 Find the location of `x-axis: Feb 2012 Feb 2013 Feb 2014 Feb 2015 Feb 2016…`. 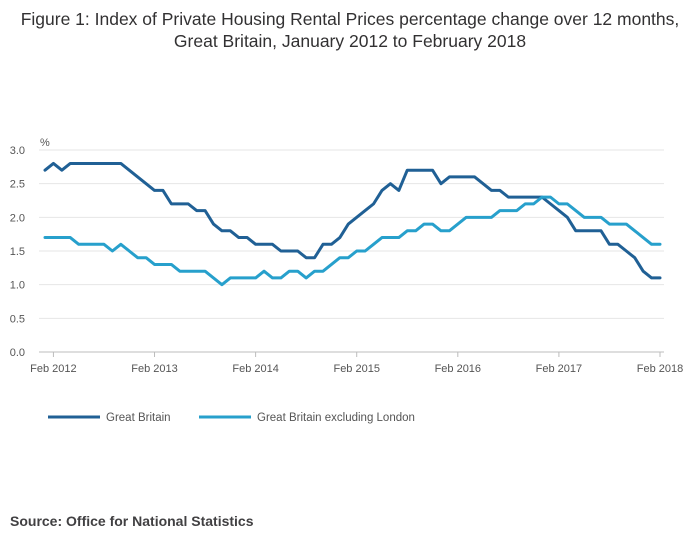

x-axis: Feb 2012 Feb 2013 Feb 2014 Feb 2015 Feb 2016… is located at coordinates (356, 363).